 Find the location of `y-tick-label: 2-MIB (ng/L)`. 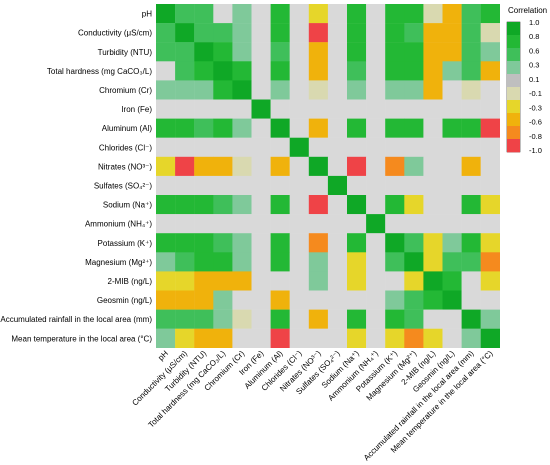

y-tick-label: 2-MIB (ng/L) is located at coordinates (130, 281).